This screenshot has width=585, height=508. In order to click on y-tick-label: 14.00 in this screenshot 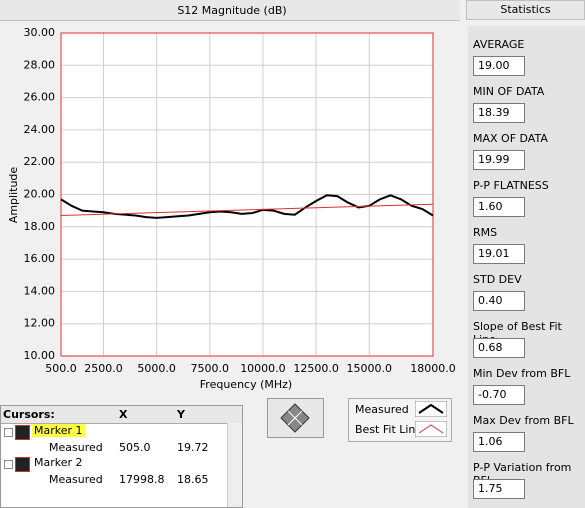, I will do `click(40, 290)`.